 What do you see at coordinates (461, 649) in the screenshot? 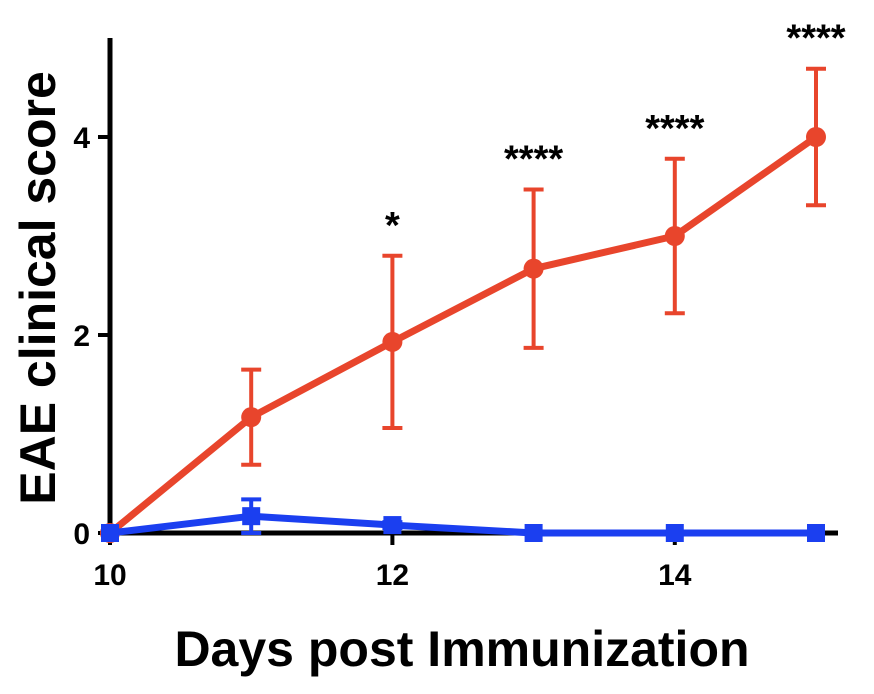
I see `x-axis-title: Days post Immunization` at bounding box center [461, 649].